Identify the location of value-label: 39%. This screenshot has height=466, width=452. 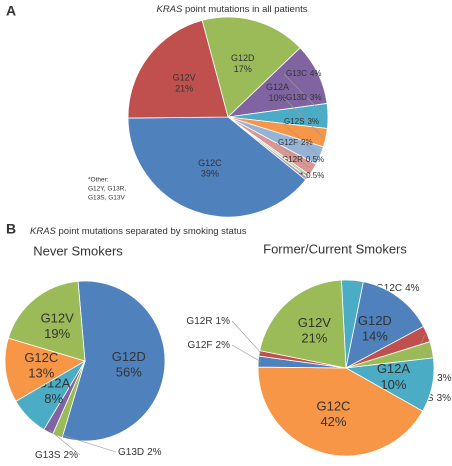
(210, 174).